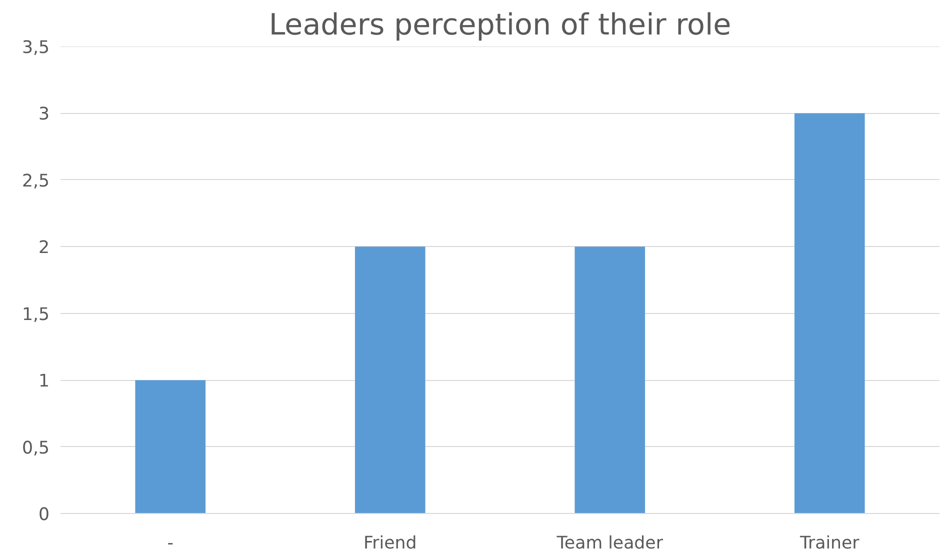  Describe the element at coordinates (36, 448) in the screenshot. I see `y-tick-label: 0,5` at that location.